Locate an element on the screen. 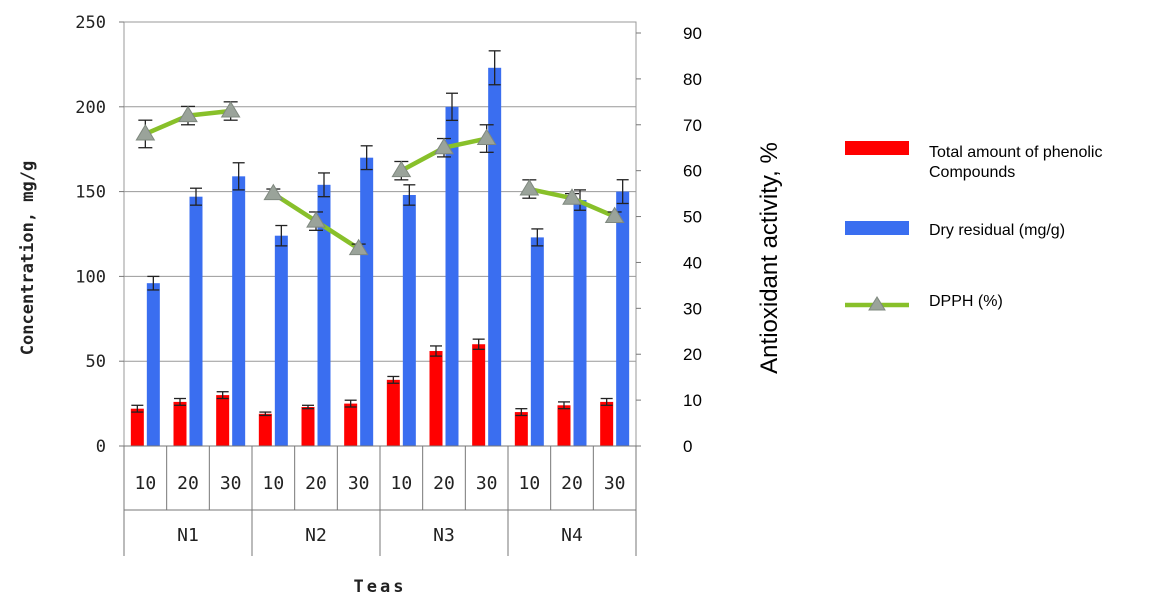 The image size is (1162, 598). y2-tick-label: 10 is located at coordinates (692, 400).